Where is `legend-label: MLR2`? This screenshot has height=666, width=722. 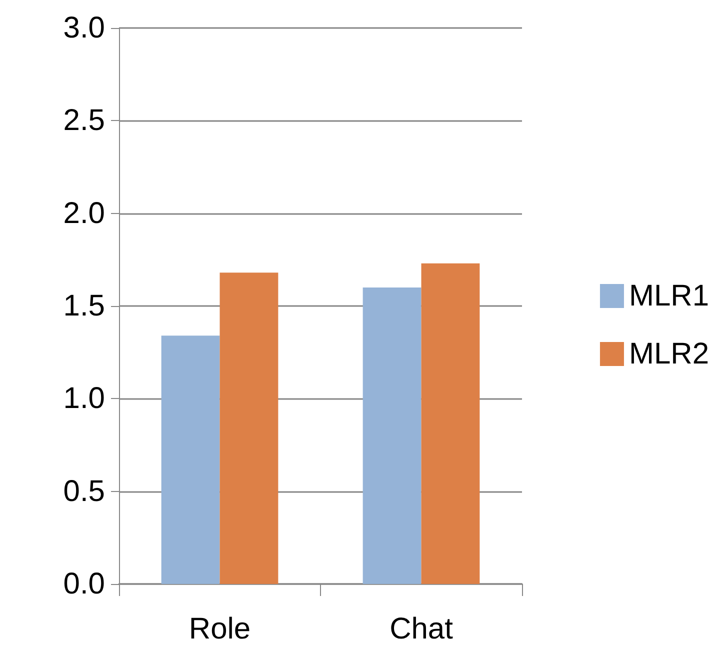 legend-label: MLR2 is located at coordinates (669, 354).